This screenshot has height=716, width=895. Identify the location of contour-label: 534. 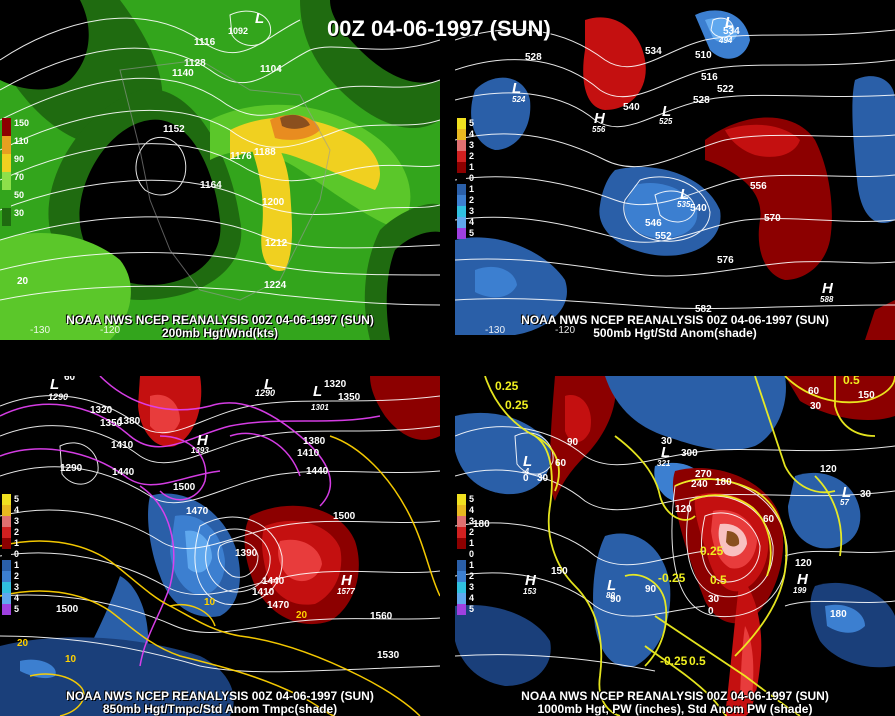
(653, 51).